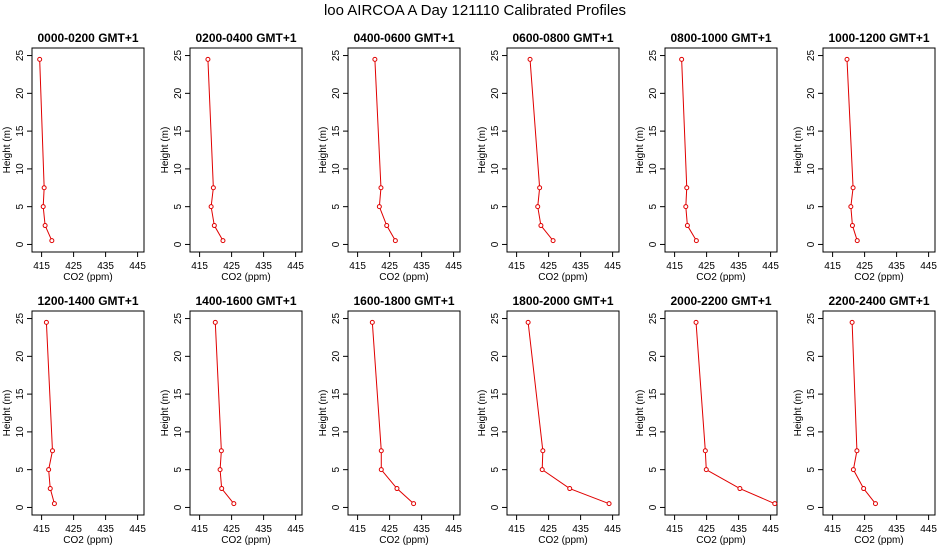  What do you see at coordinates (87, 301) in the screenshot?
I see `panel-title-7: 1200-1400 GMT+1` at bounding box center [87, 301].